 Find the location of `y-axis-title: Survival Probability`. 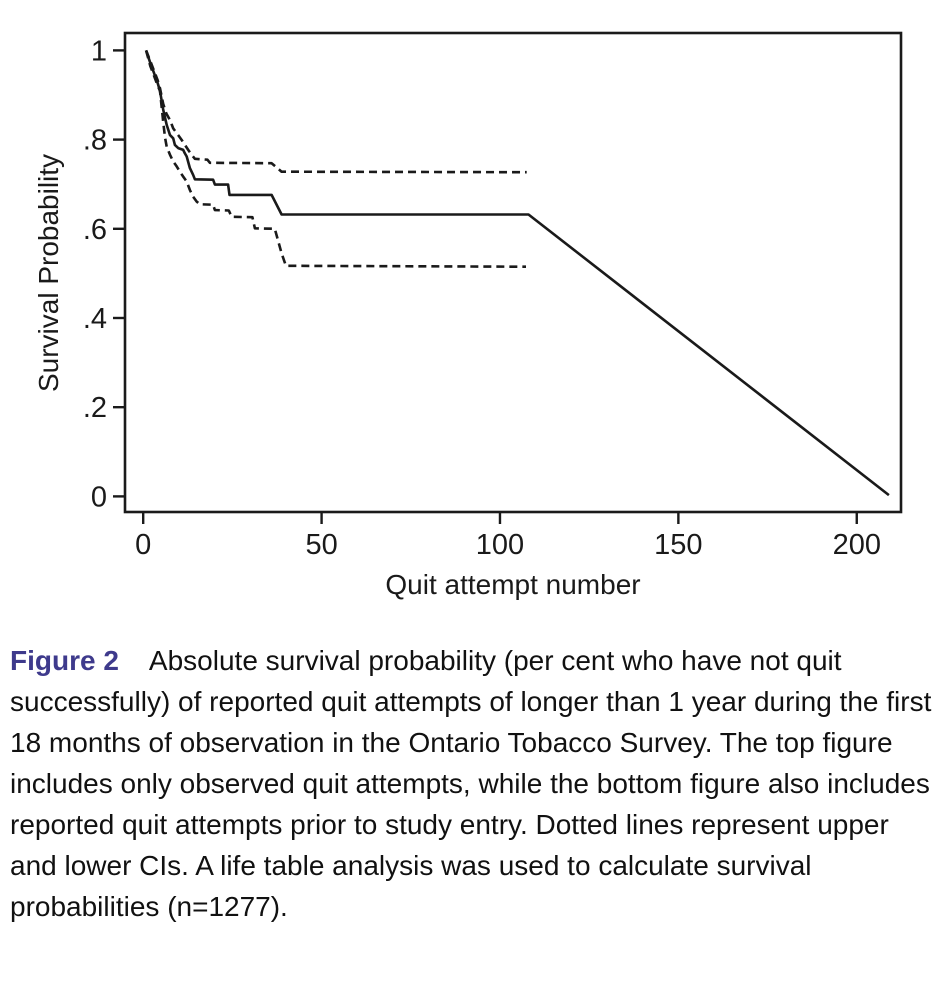

y-axis-title: Survival Probability is located at coordinates (48, 273).